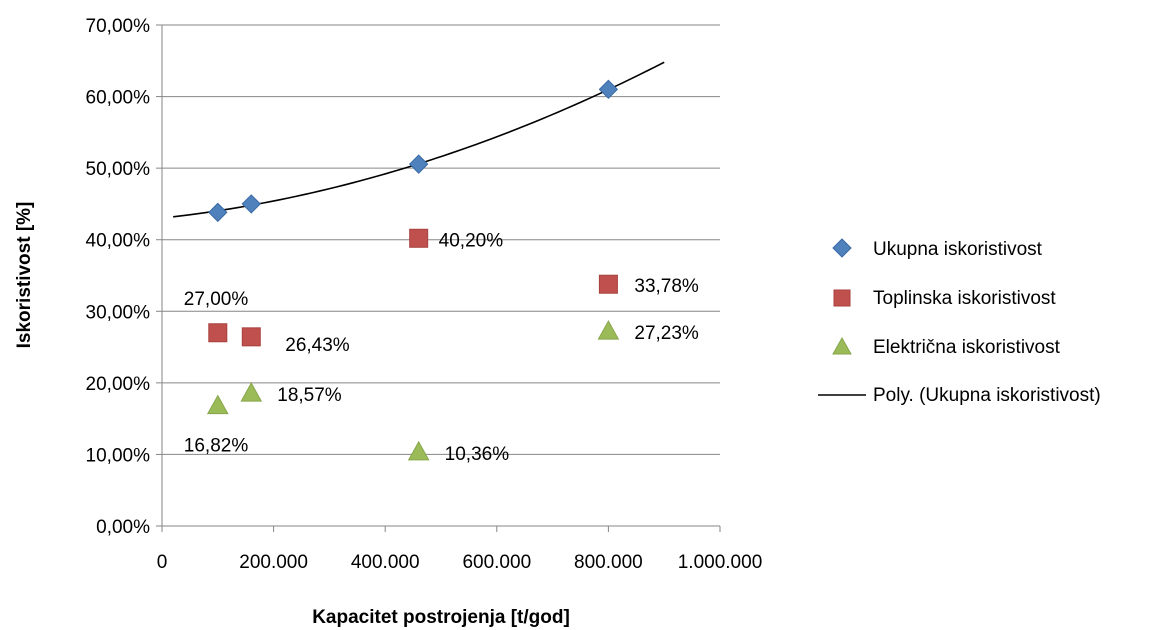 The image size is (1167, 630). I want to click on legend-marker-square, so click(842, 298).